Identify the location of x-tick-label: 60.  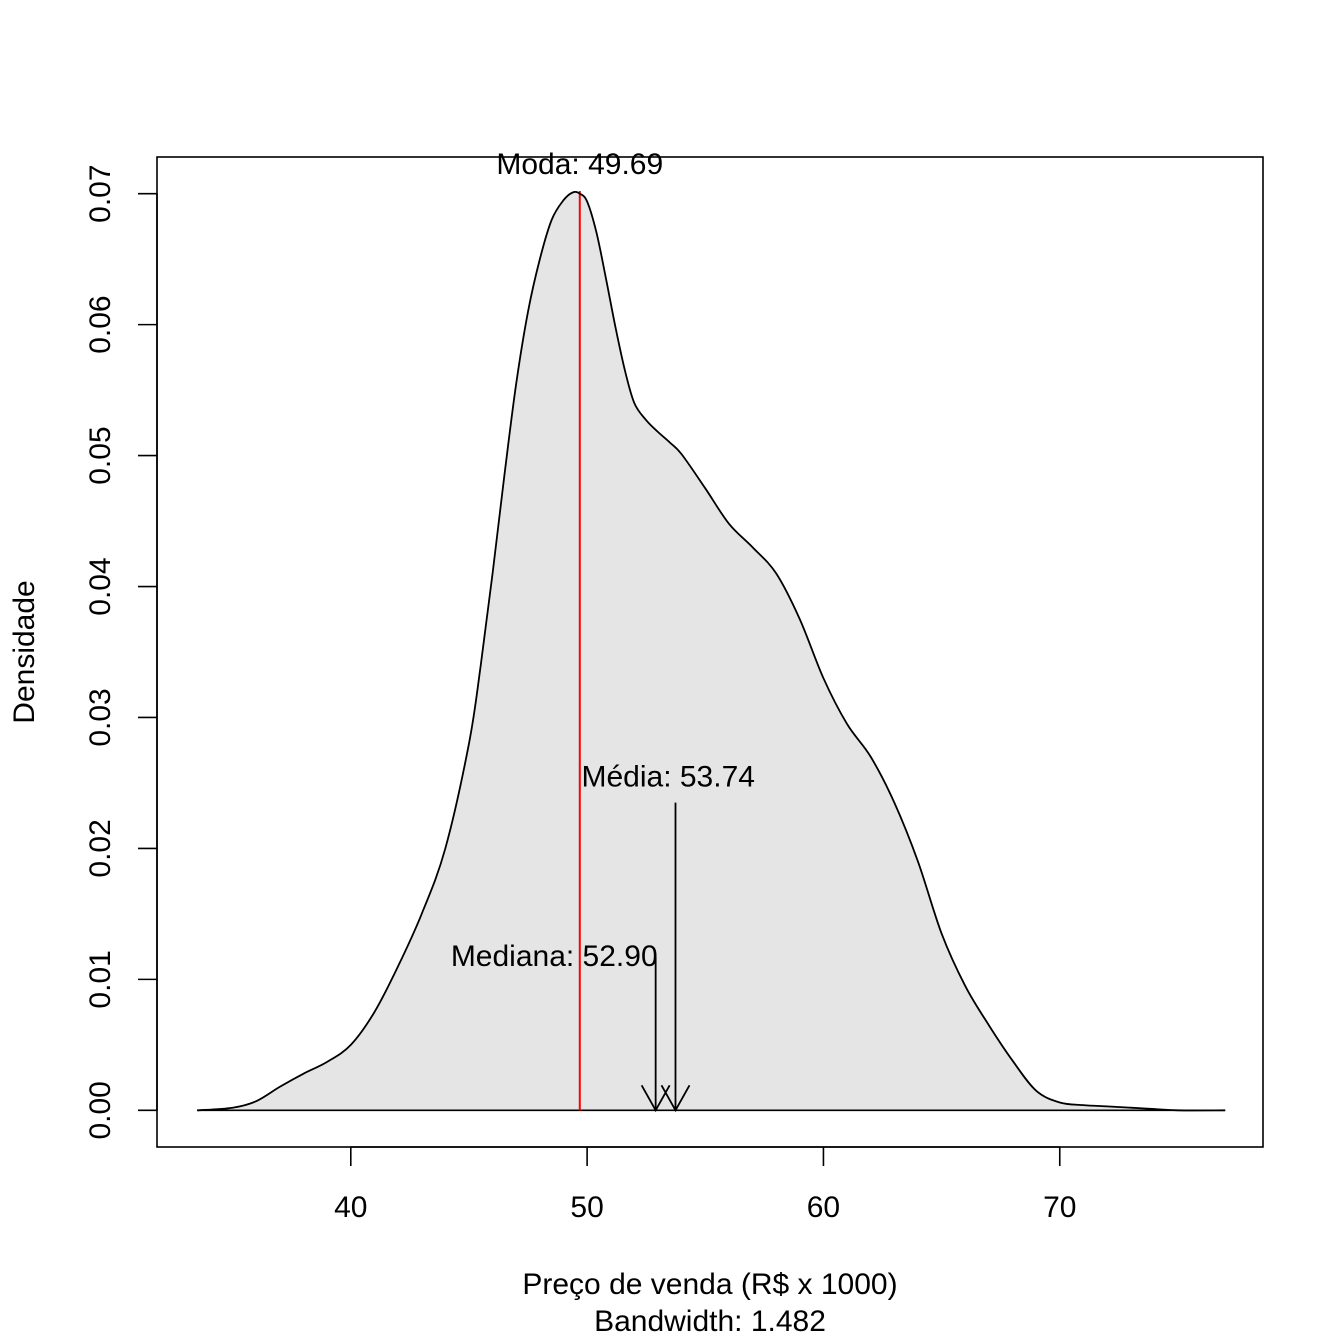
(823, 1207).